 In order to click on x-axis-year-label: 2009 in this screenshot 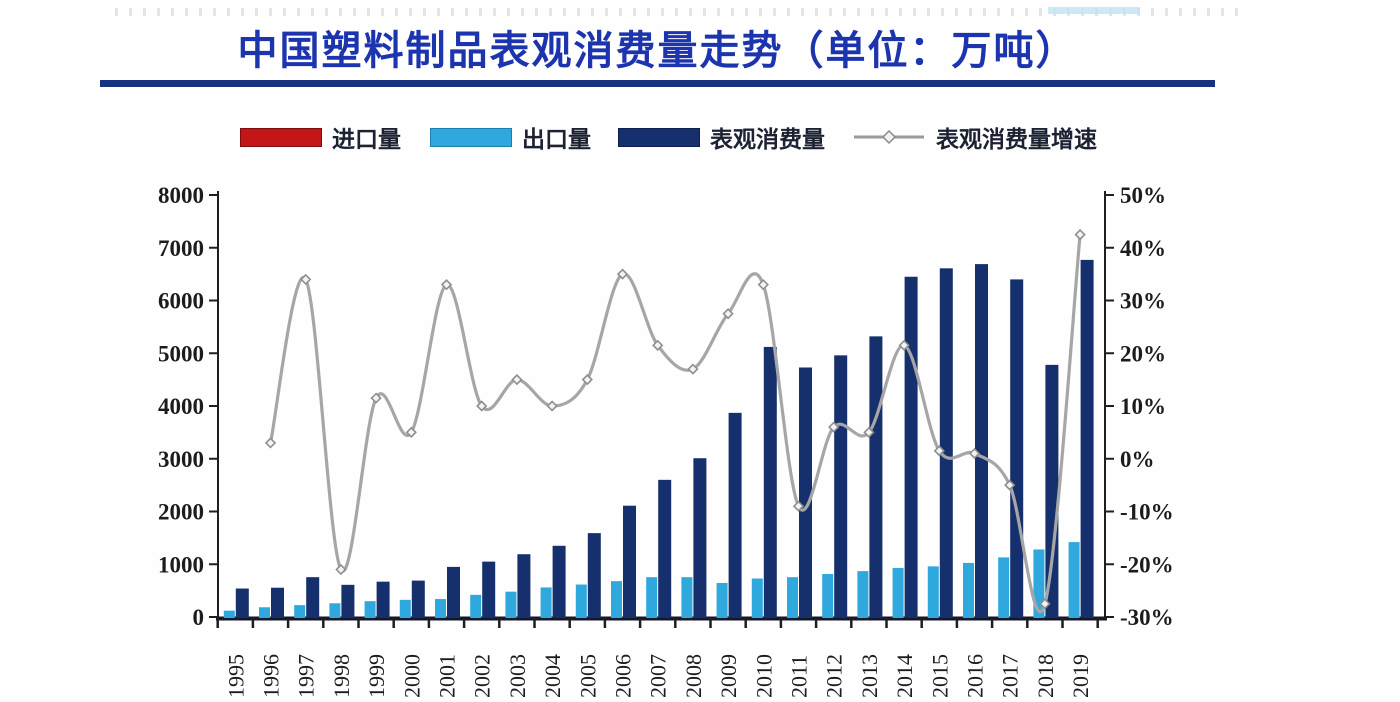, I will do `click(728, 676)`.